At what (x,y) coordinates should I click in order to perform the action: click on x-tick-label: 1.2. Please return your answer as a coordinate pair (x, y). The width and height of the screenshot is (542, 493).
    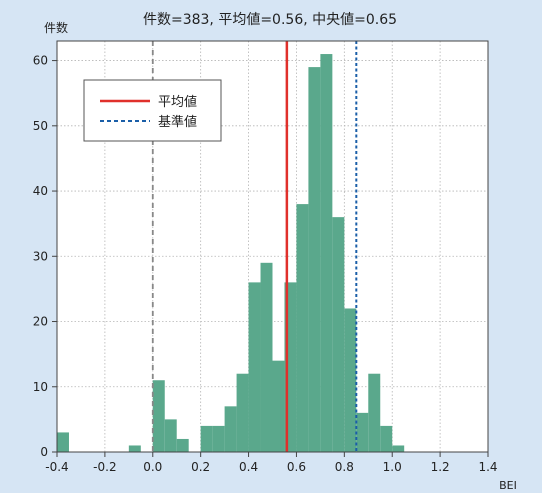
    Looking at the image, I should click on (440, 467).